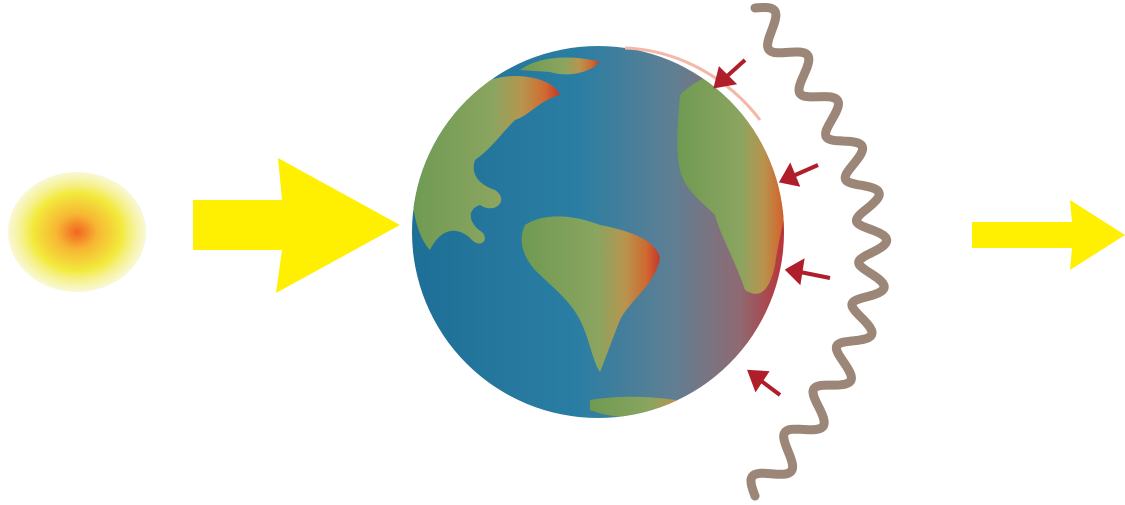 The image size is (1125, 505). What do you see at coordinates (693, 83) in the screenshot?
I see `atmosphere-edge` at bounding box center [693, 83].